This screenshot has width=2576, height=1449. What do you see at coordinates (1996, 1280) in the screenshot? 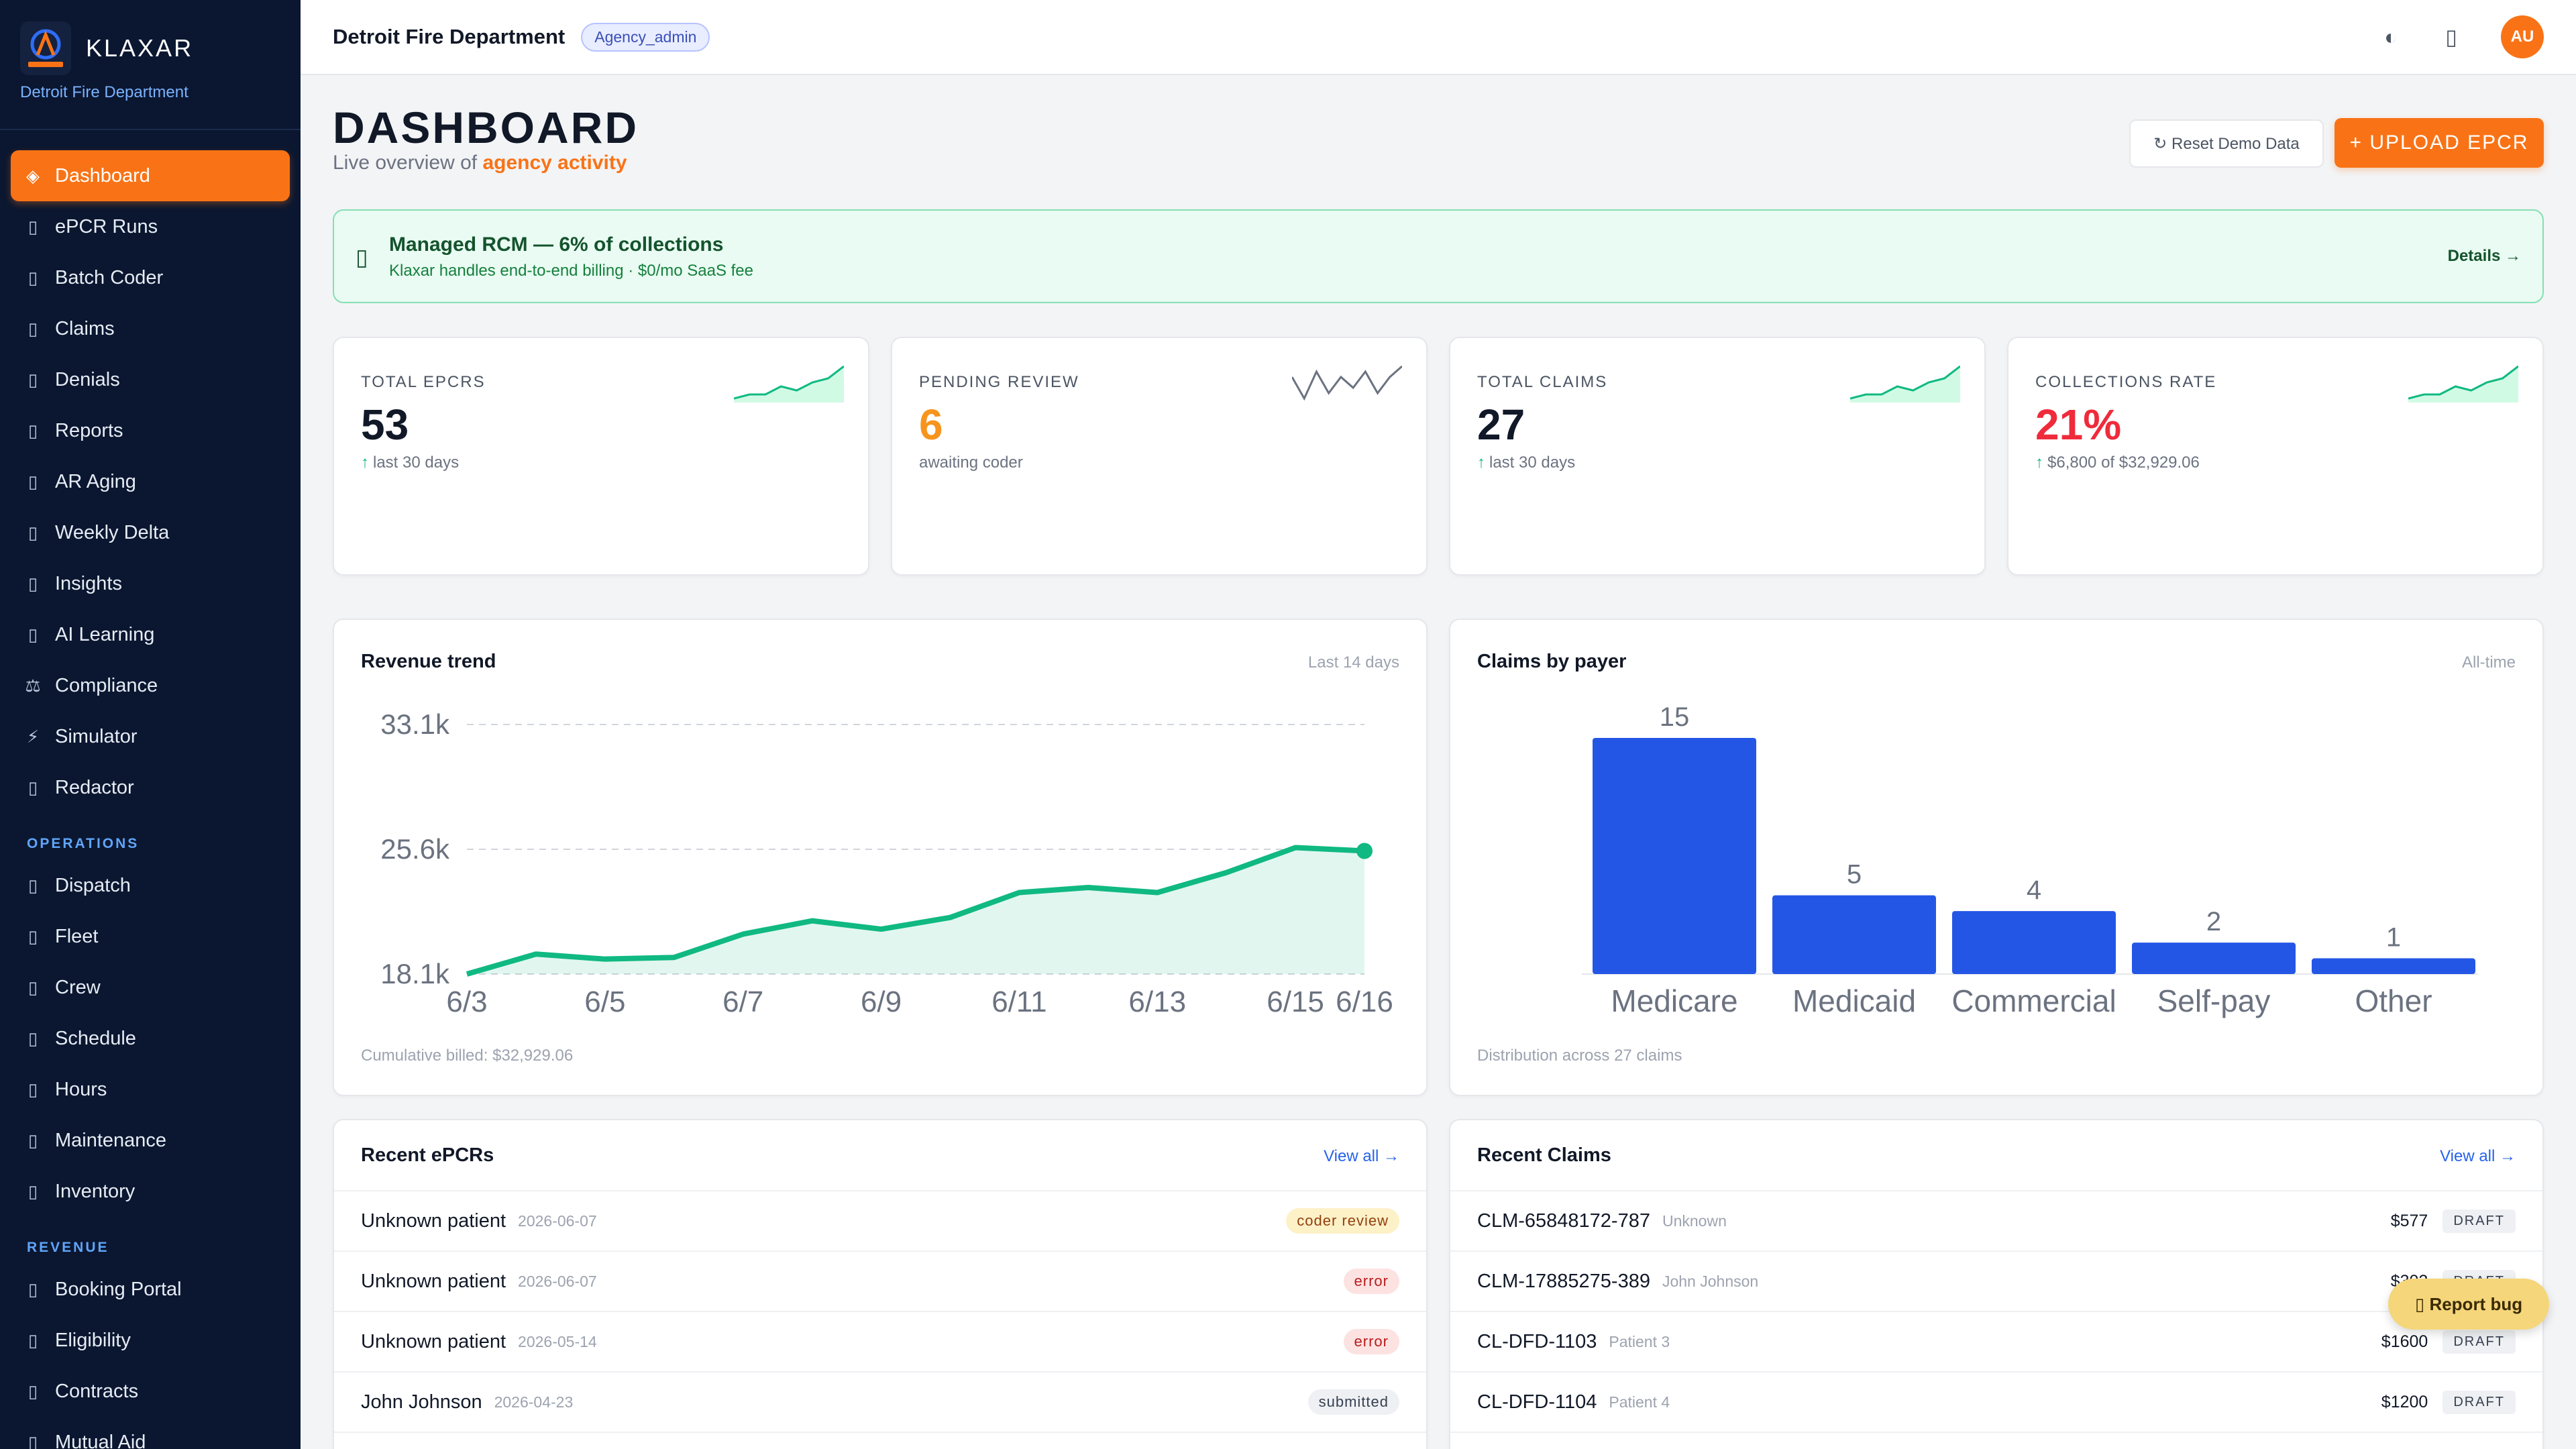
I see `claim-row: CLM-17885275-389 John Johnson $302 DRAFT` at bounding box center [1996, 1280].